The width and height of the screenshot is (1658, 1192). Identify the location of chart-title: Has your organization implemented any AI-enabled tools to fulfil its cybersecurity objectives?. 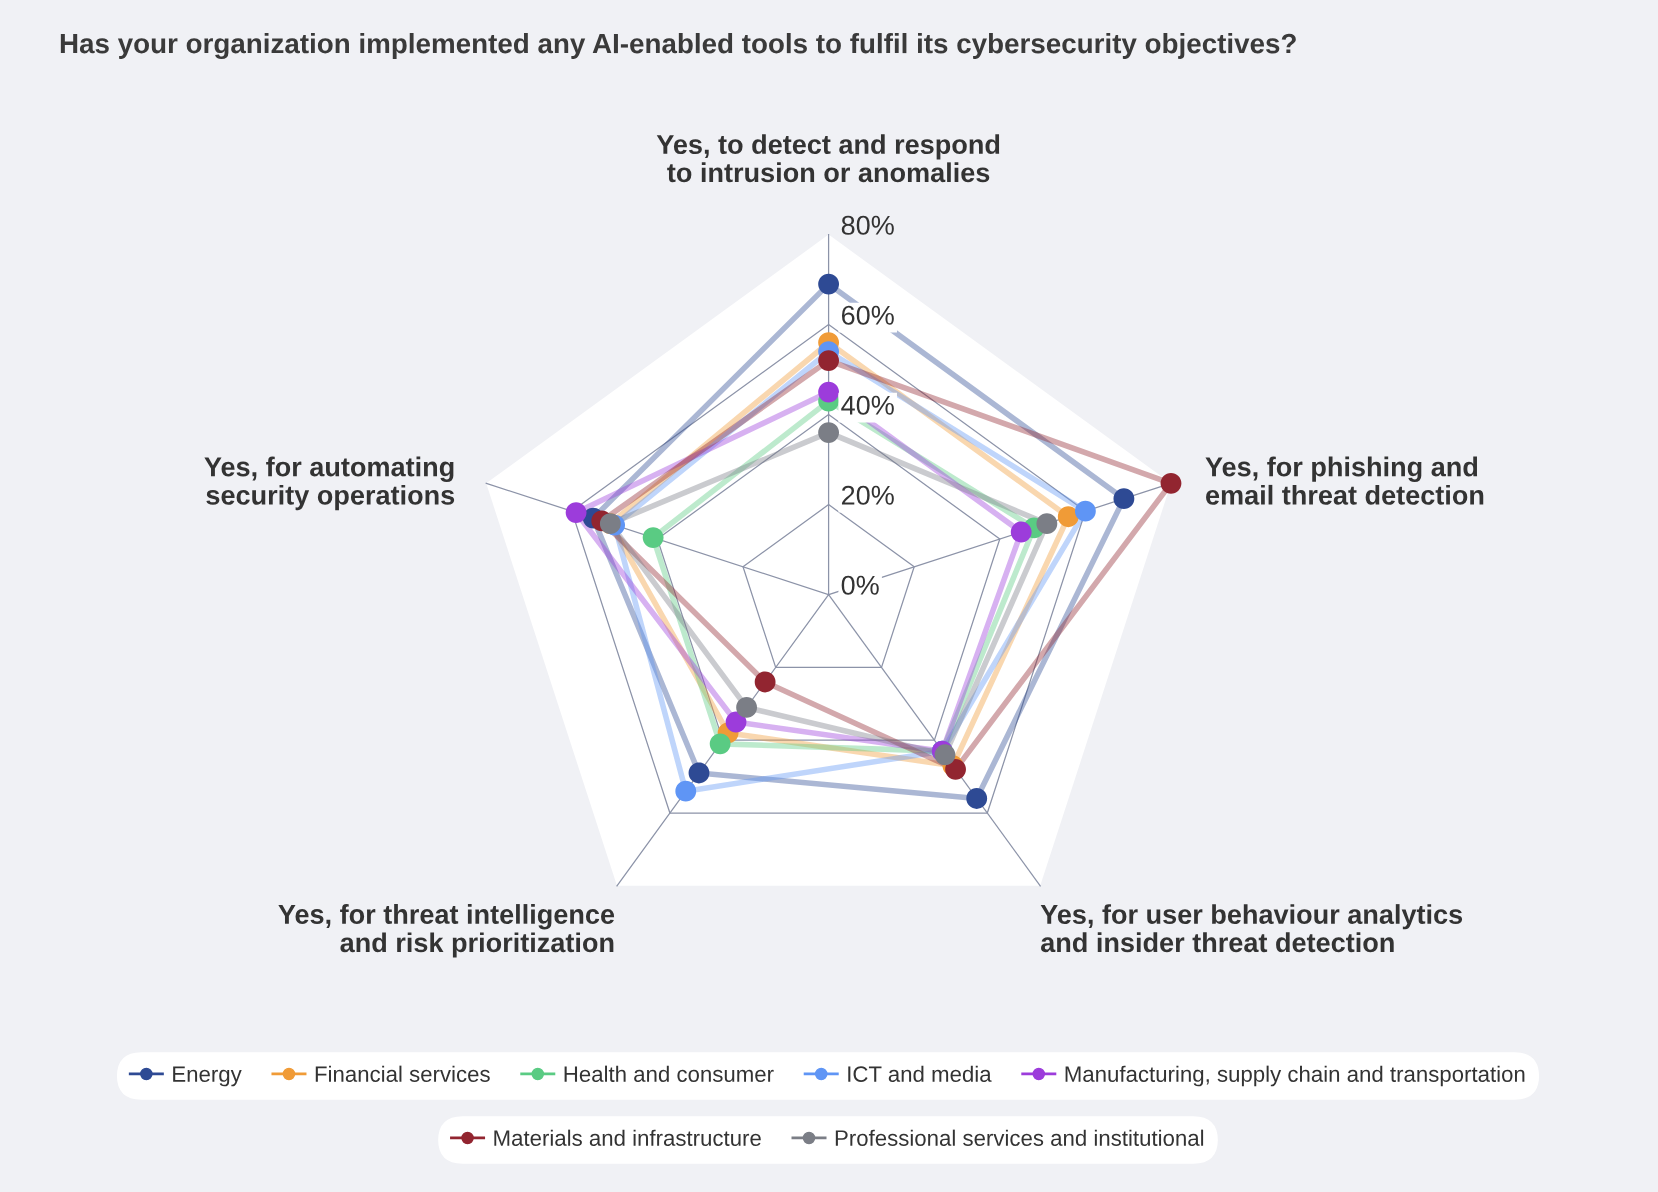
(678, 46).